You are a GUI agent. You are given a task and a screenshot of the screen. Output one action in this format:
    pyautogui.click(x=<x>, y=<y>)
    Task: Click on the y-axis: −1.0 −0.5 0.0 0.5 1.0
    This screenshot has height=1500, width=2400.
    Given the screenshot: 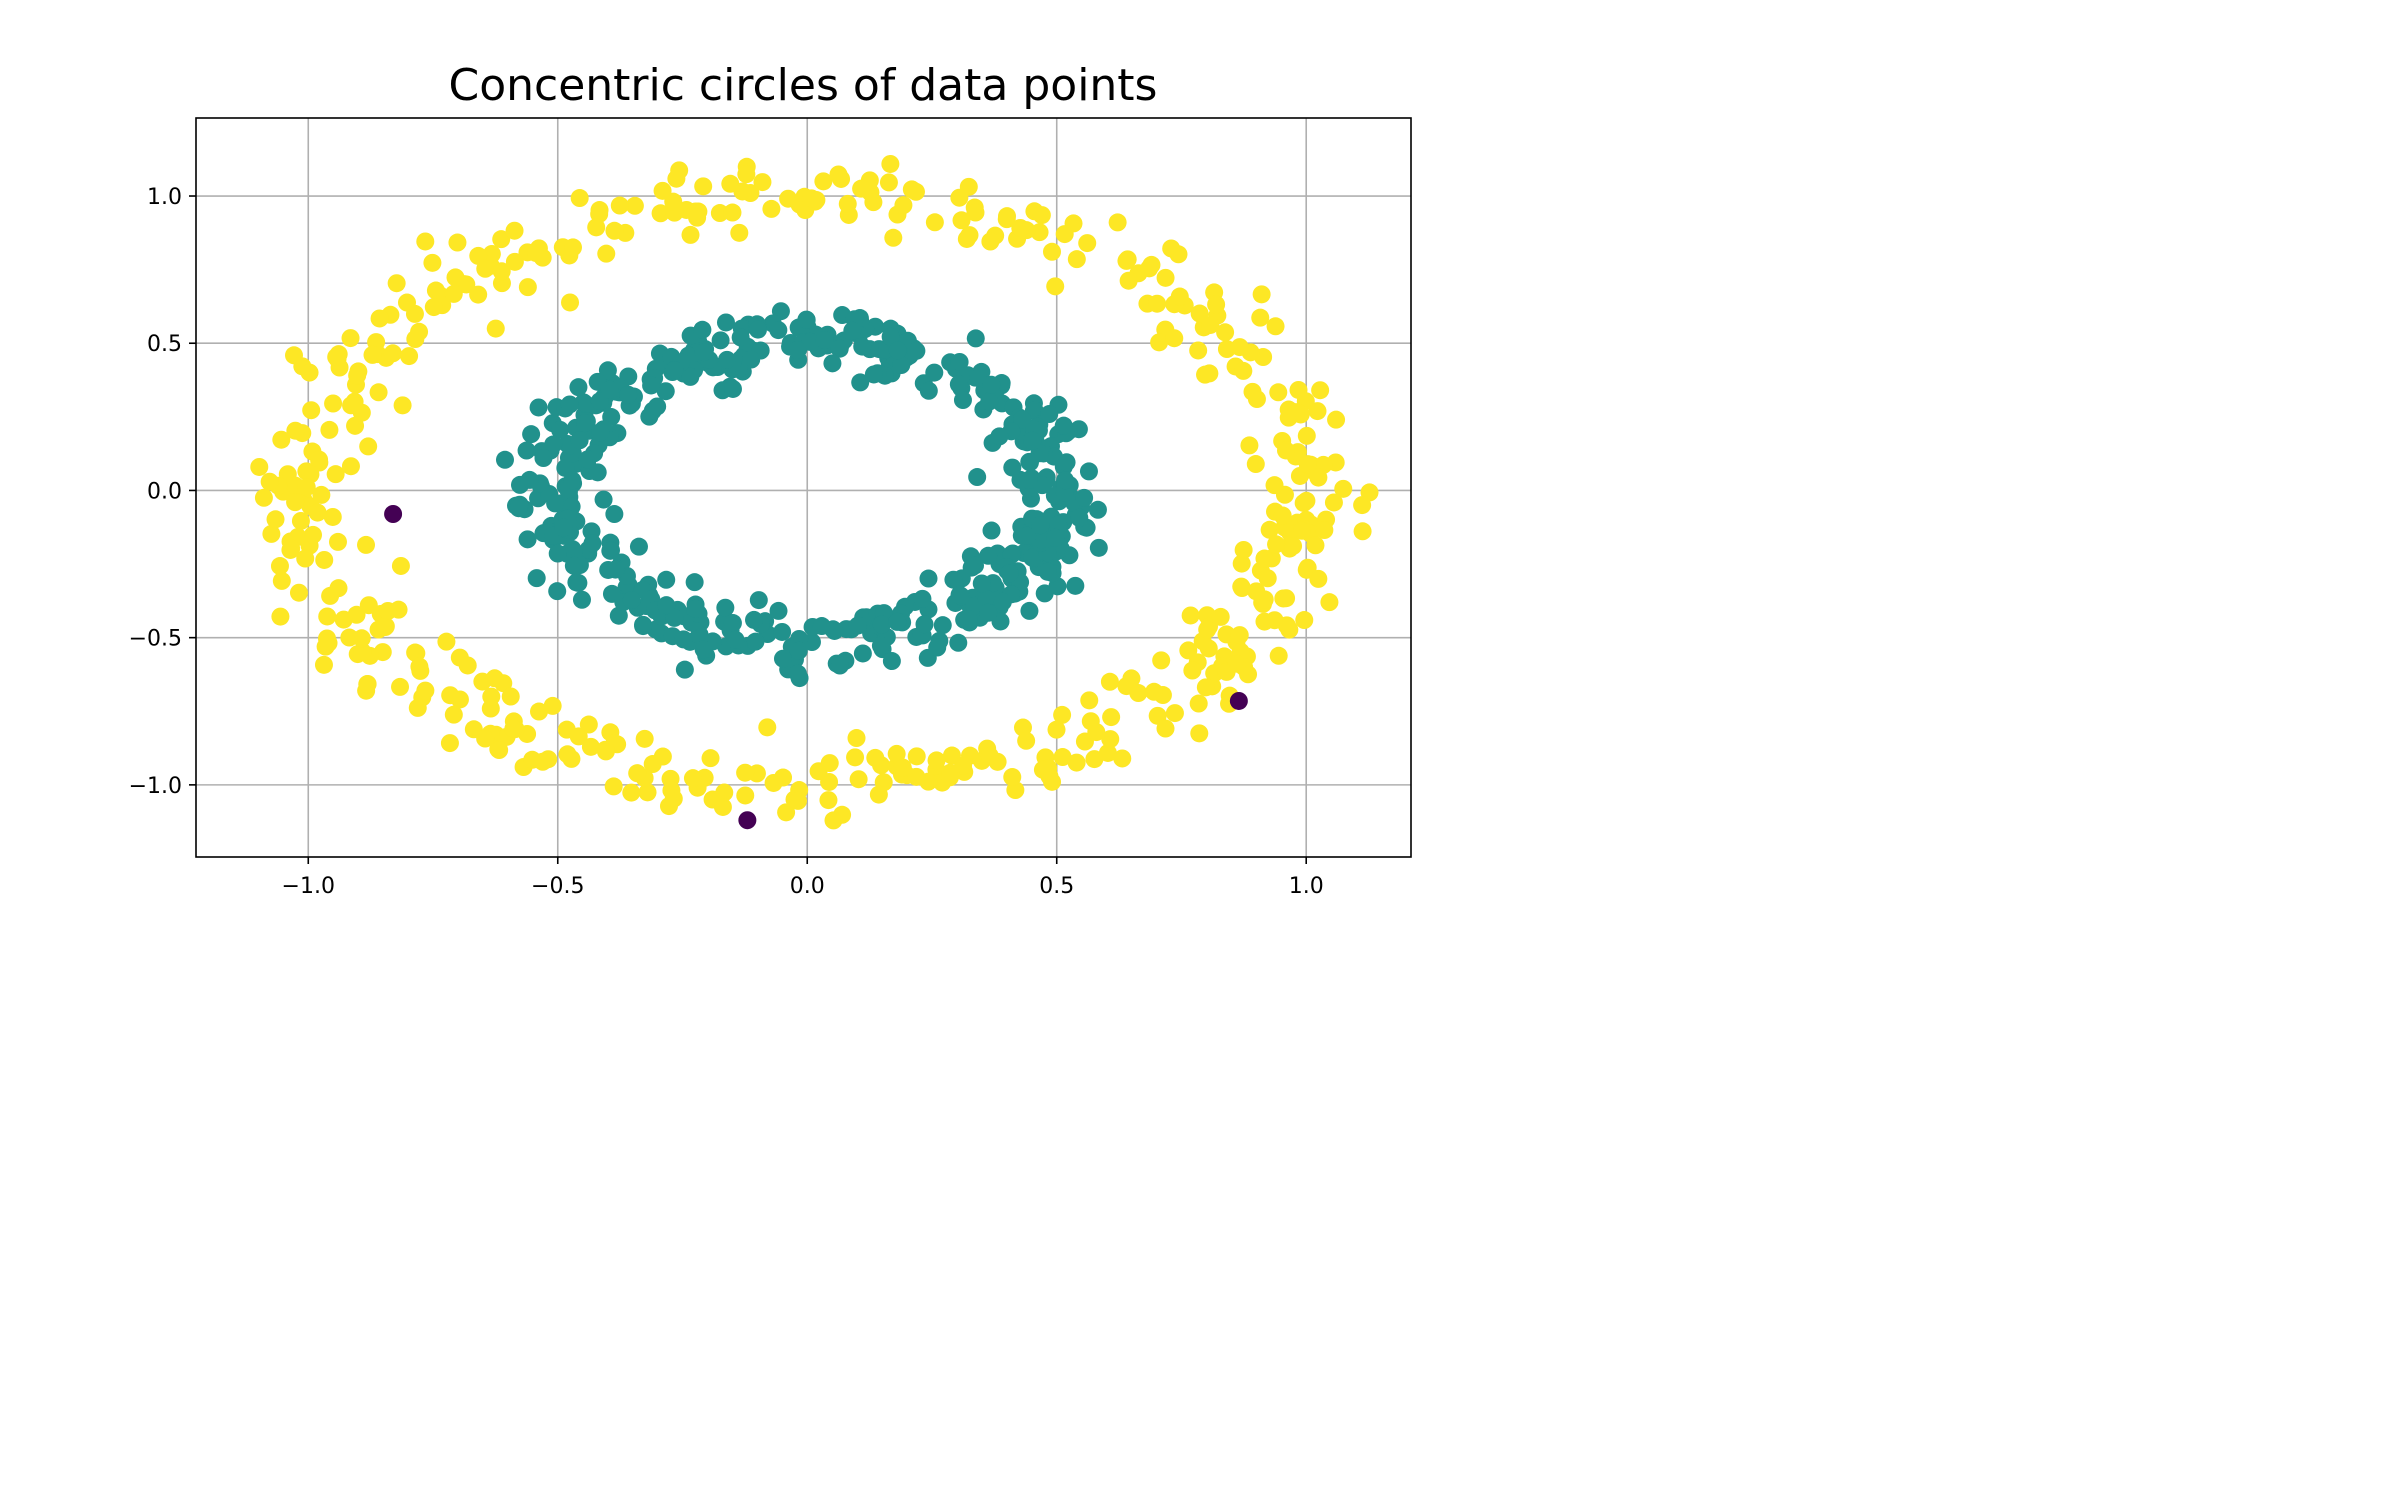 What is the action you would take?
    pyautogui.click(x=162, y=492)
    